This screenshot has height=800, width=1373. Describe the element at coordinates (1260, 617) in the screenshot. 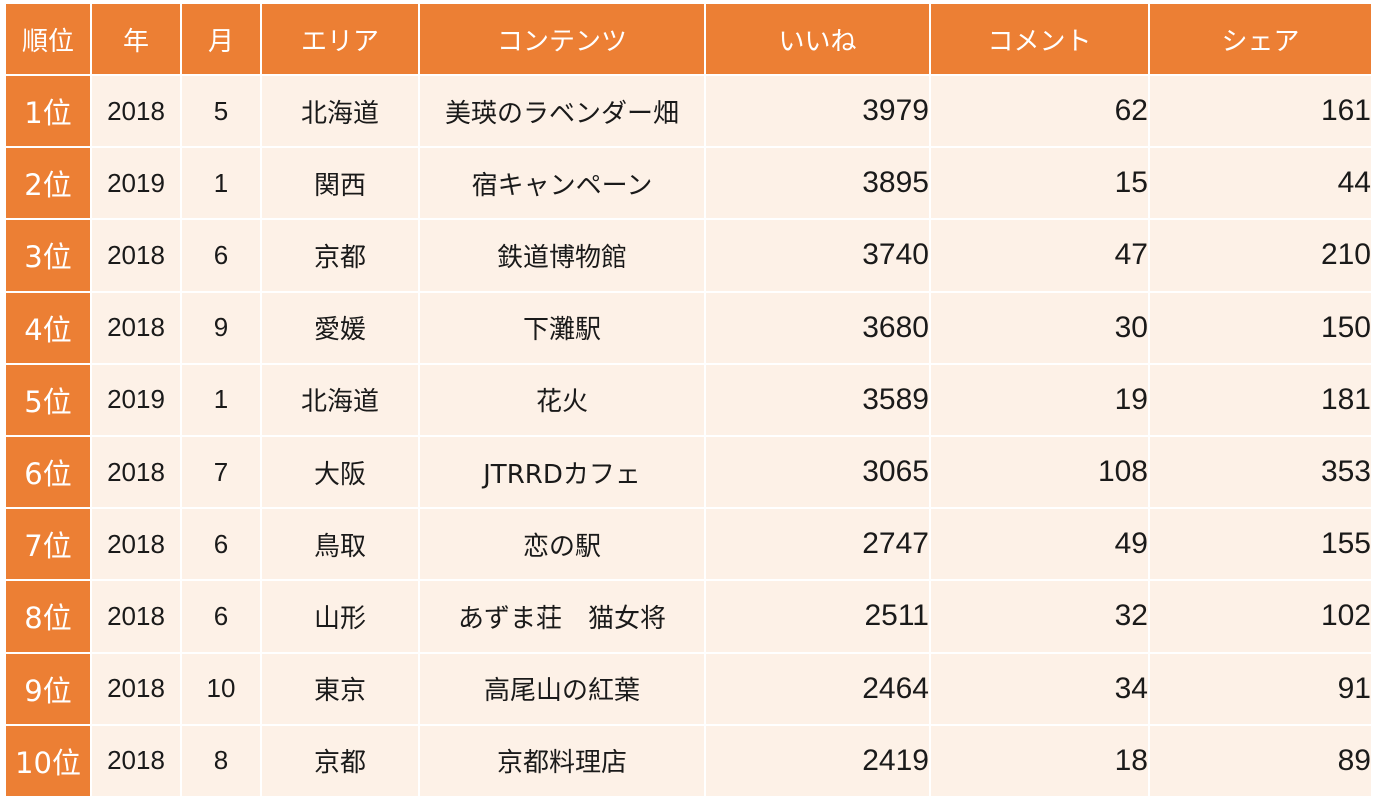

I see `shares-cell: 102` at that location.